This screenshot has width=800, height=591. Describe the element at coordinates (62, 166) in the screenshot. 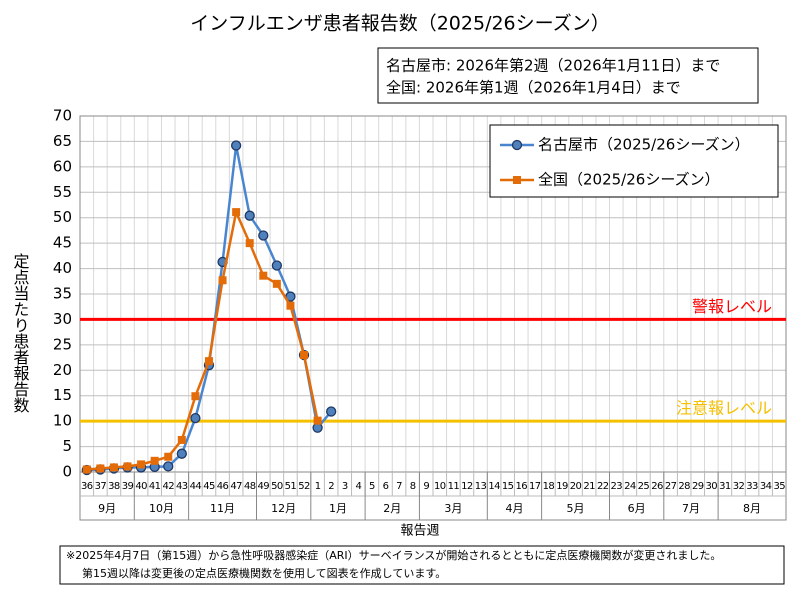

I see `y-tick-label: 60` at that location.